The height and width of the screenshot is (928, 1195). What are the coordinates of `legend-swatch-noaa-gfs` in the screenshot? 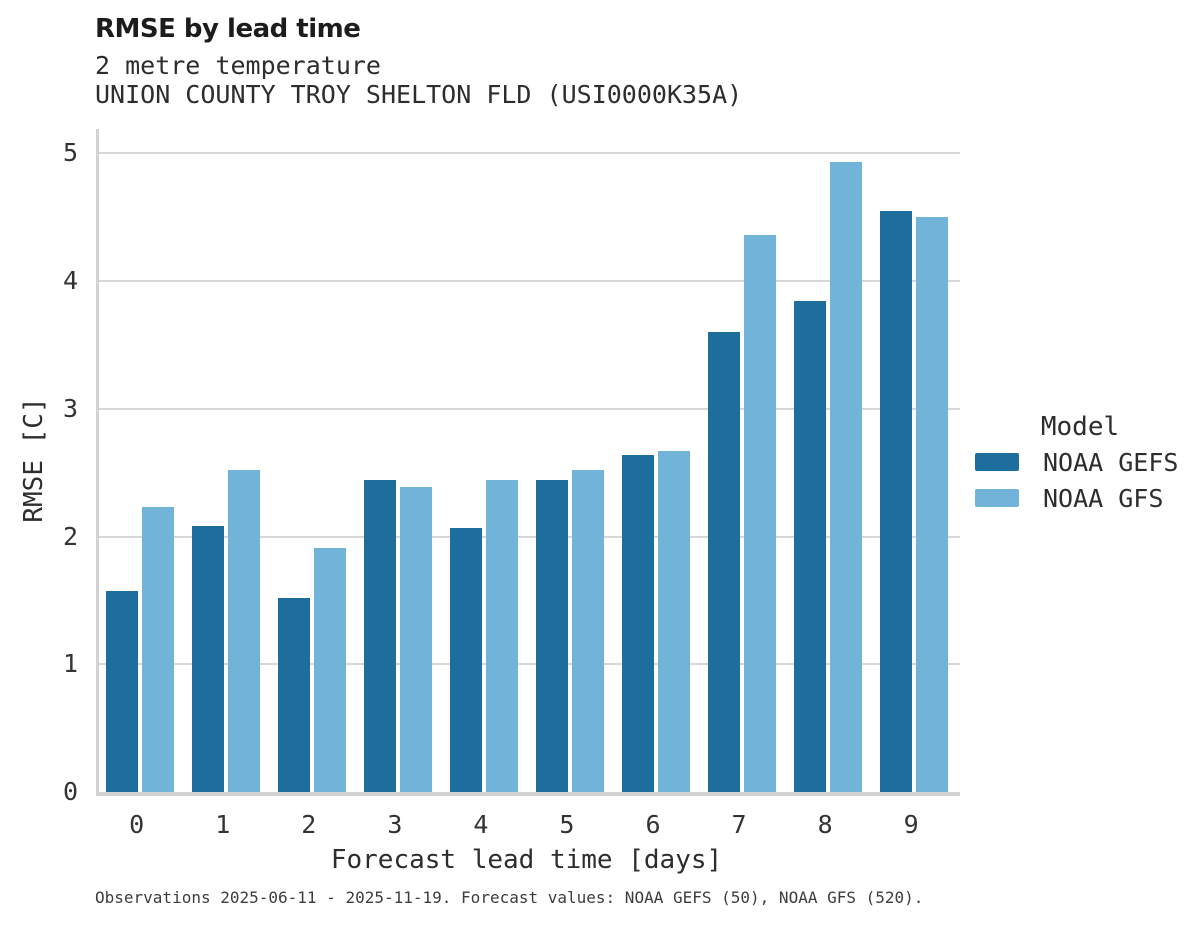 It's located at (997, 498).